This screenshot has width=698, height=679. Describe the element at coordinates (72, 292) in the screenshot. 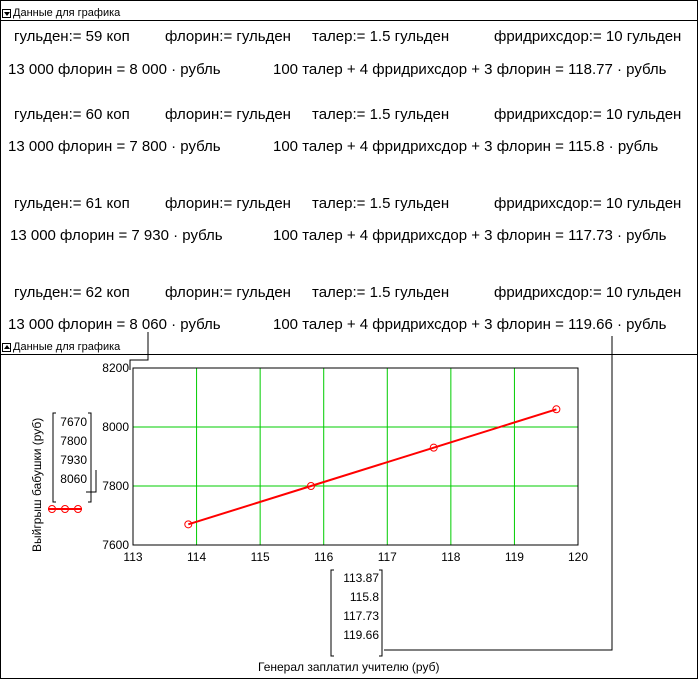

I see `def-gulden-4: гульден:= 62 коп` at that location.